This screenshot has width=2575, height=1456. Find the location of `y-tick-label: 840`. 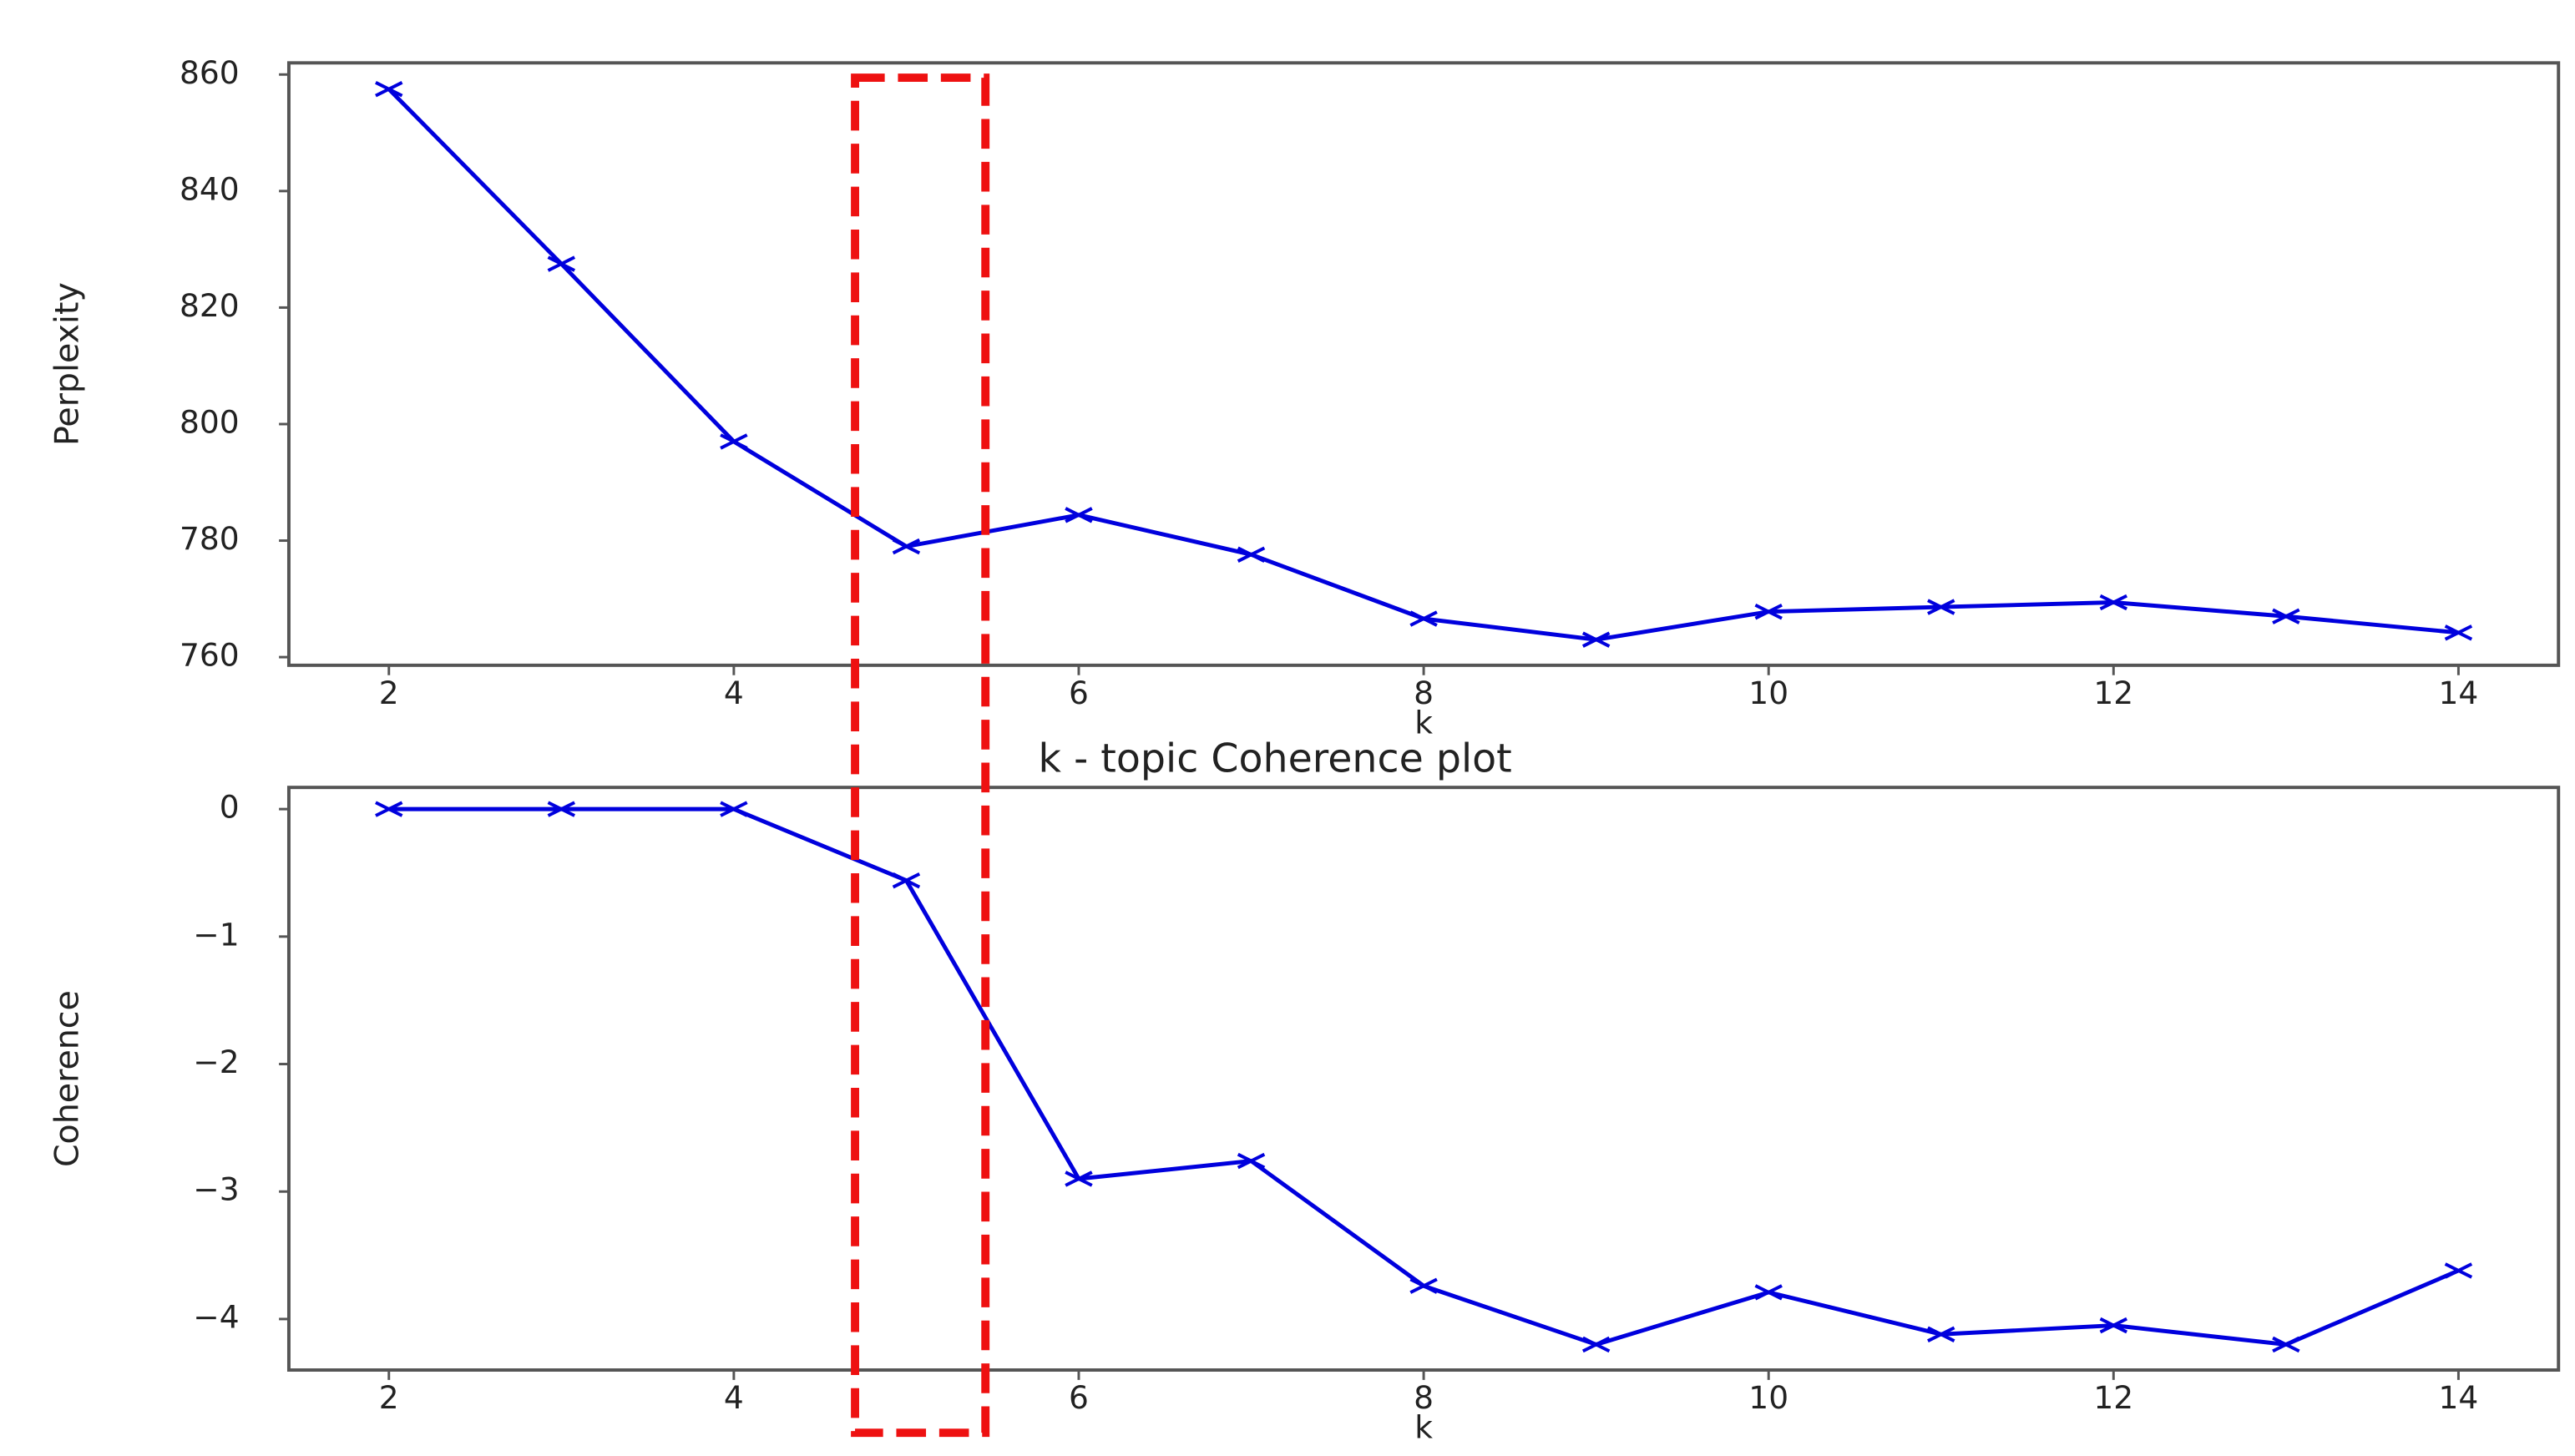

y-tick-label: 840 is located at coordinates (210, 188).